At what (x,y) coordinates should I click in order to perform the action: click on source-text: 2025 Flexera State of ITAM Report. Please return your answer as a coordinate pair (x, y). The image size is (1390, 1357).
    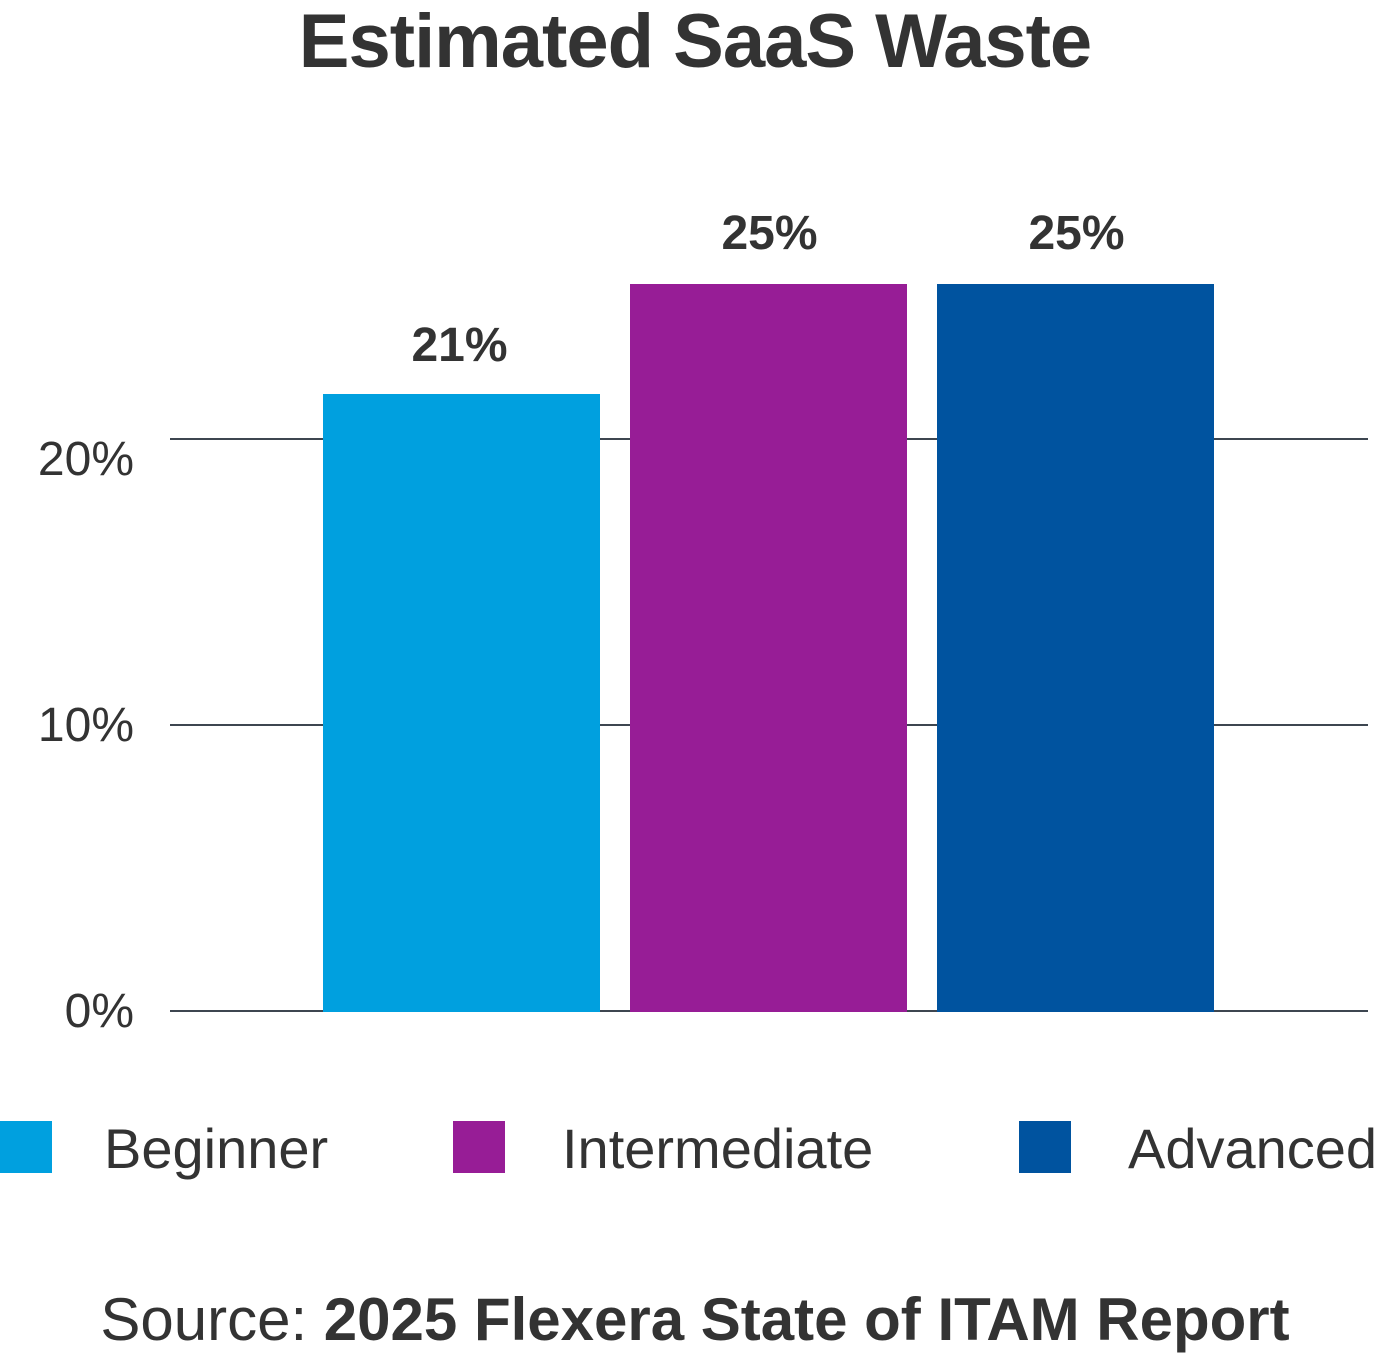
    Looking at the image, I should click on (806, 1319).